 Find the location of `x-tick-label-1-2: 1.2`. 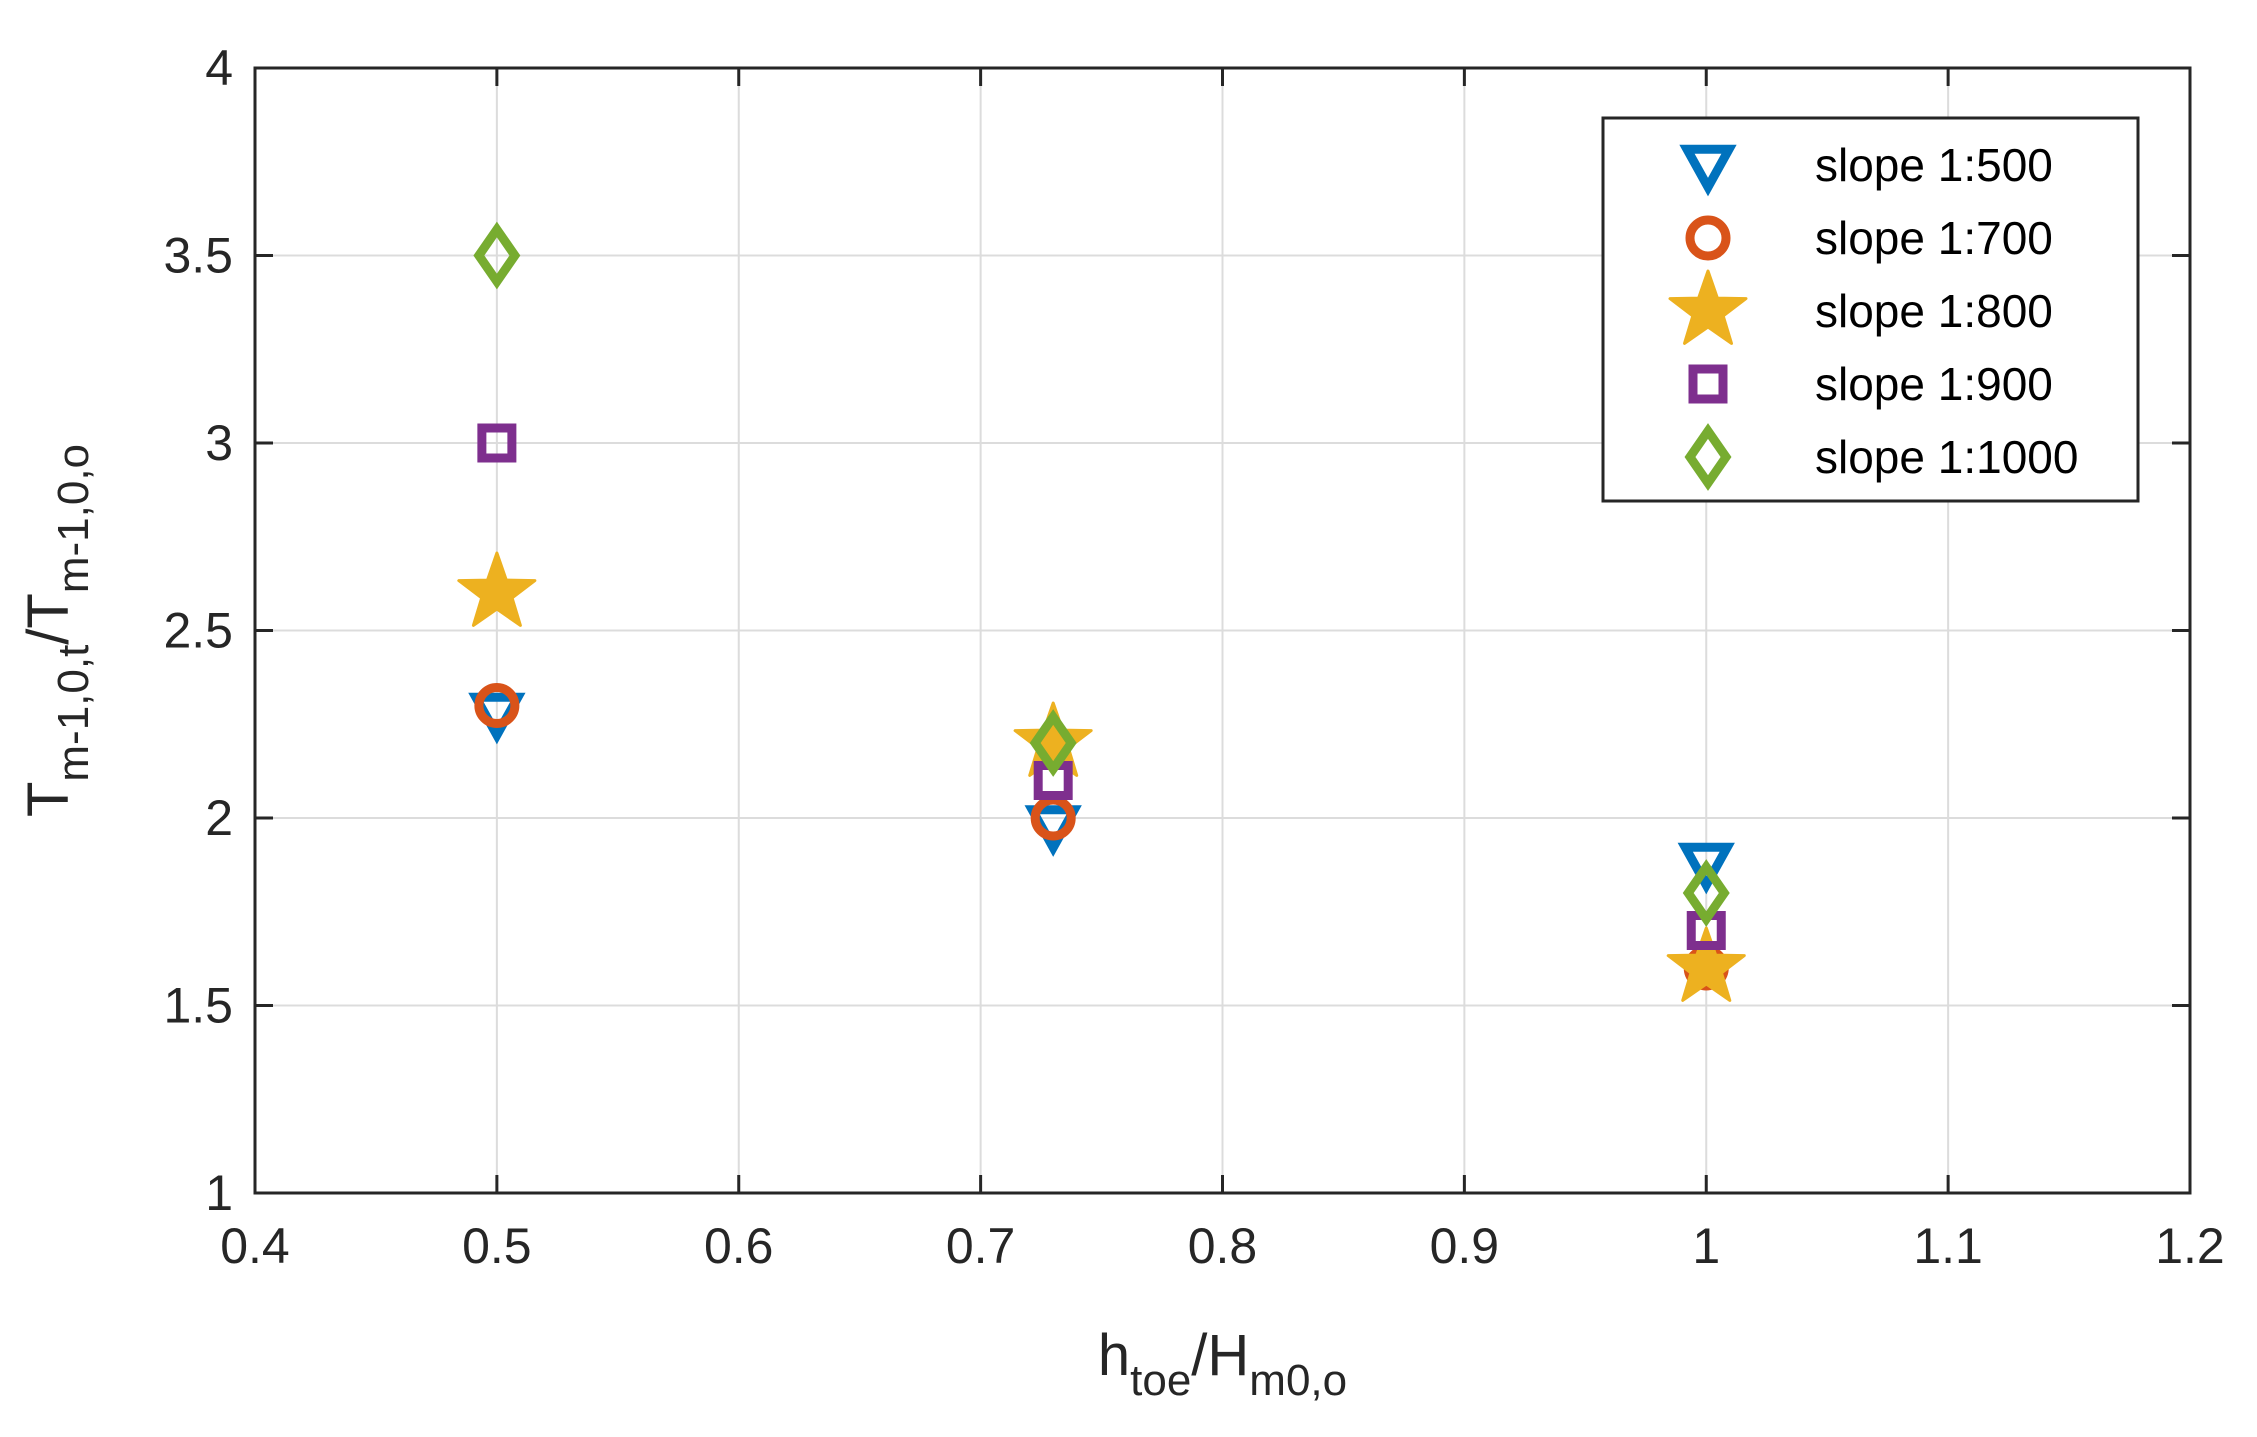

x-tick-label-1-2: 1.2 is located at coordinates (2190, 1246).